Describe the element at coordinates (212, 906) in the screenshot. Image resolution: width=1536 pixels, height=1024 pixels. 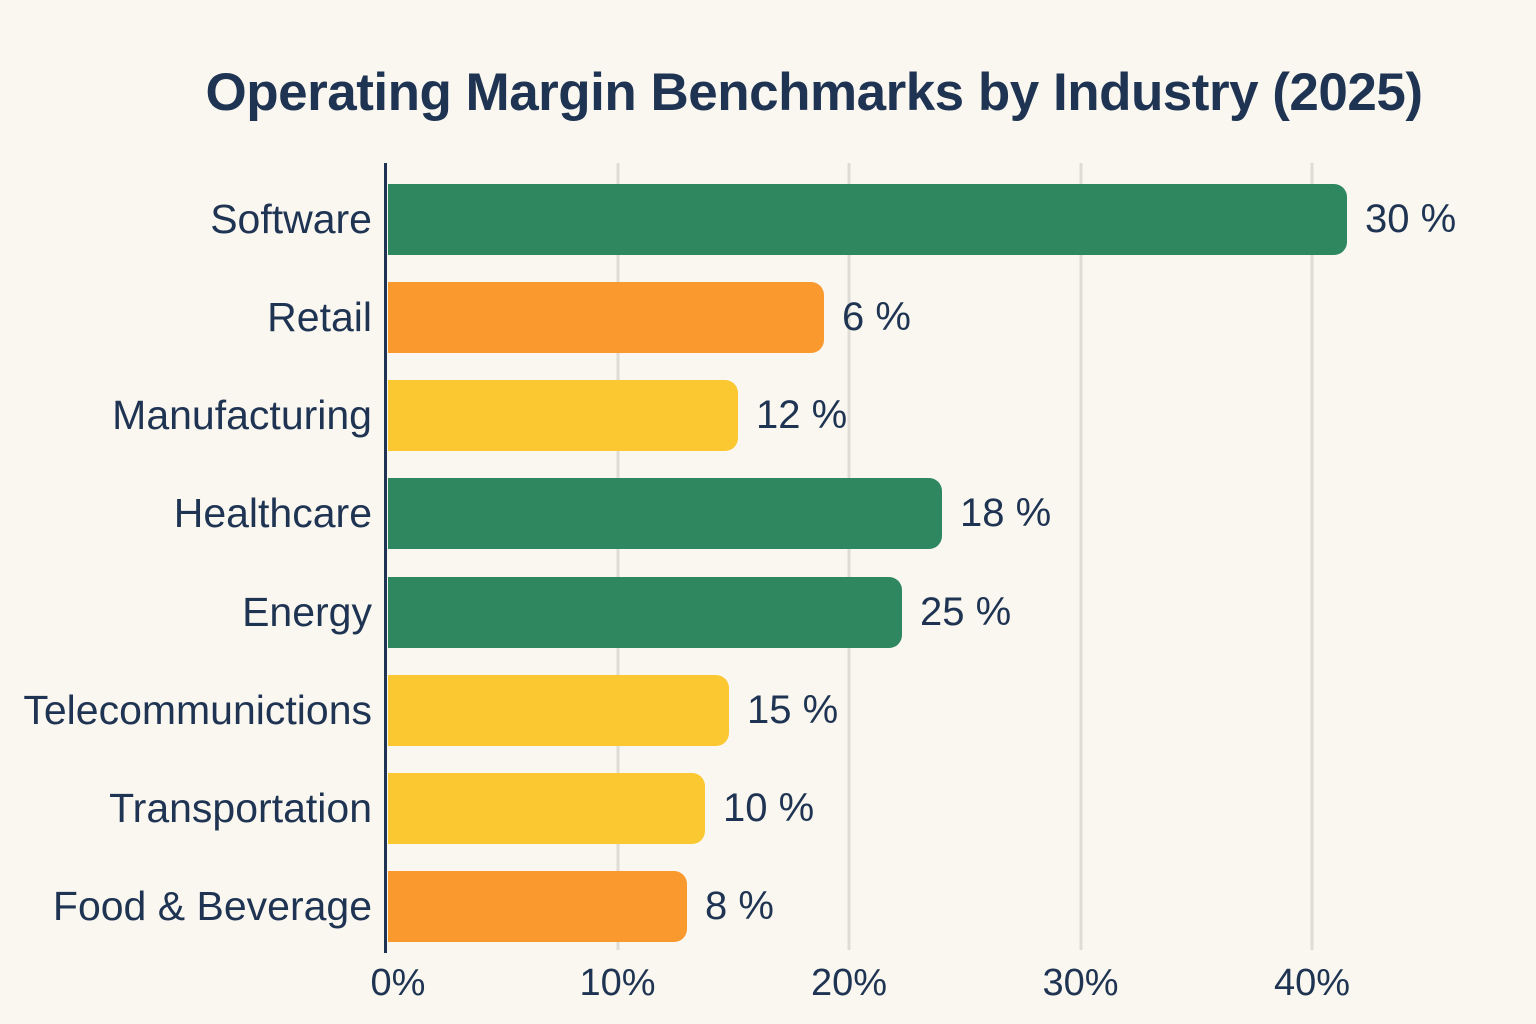
I see `category-label: Food & Beverage` at that location.